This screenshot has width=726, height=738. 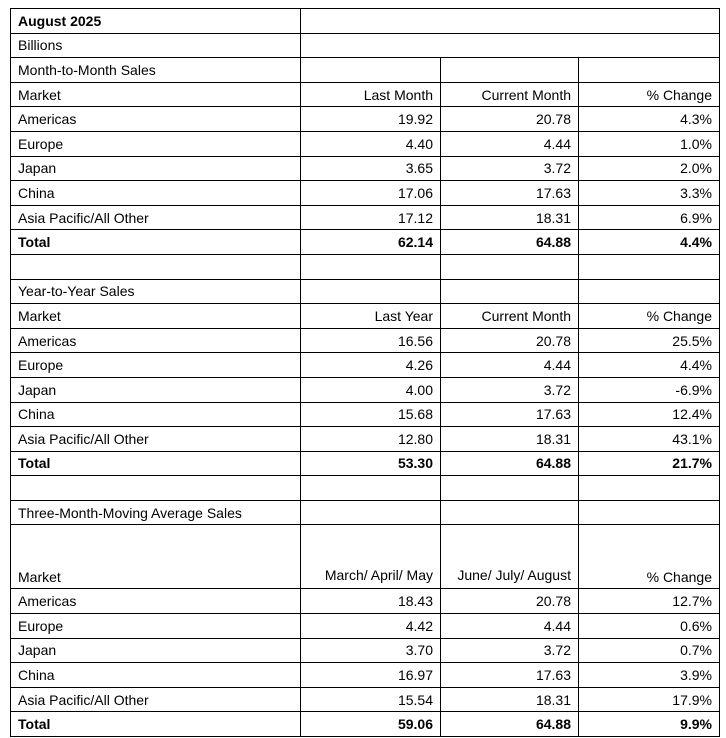 I want to click on table-header-row: Market Last Month Current Month % Change, so click(x=365, y=94).